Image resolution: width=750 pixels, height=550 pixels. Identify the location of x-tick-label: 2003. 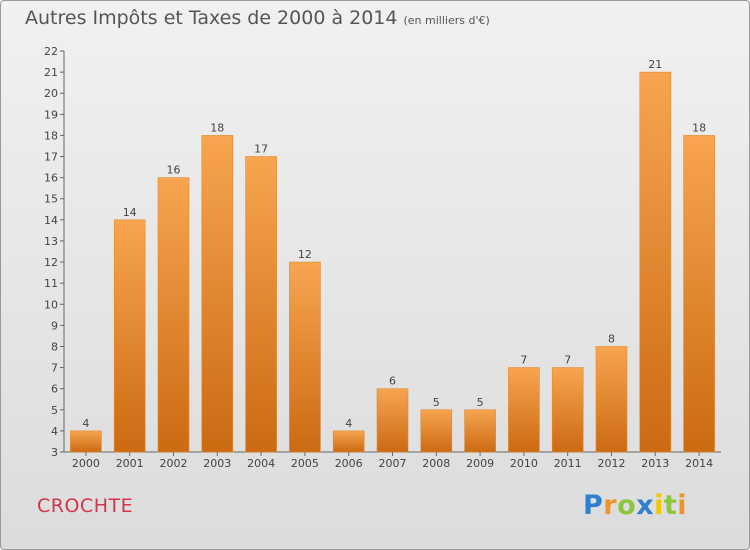
(217, 463).